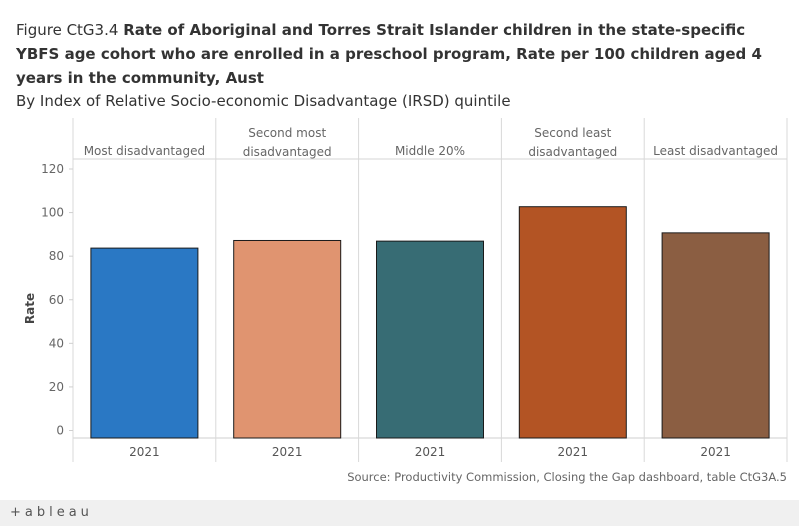 Image resolution: width=799 pixels, height=526 pixels. Describe the element at coordinates (715, 151) in the screenshot. I see `panel-header-label: Least disadvantaged` at that location.